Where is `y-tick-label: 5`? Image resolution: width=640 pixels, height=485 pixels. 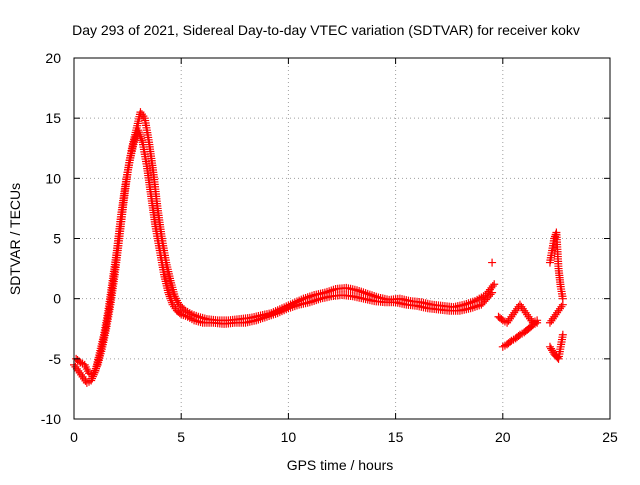 y-tick-label: 5 is located at coordinates (57, 239).